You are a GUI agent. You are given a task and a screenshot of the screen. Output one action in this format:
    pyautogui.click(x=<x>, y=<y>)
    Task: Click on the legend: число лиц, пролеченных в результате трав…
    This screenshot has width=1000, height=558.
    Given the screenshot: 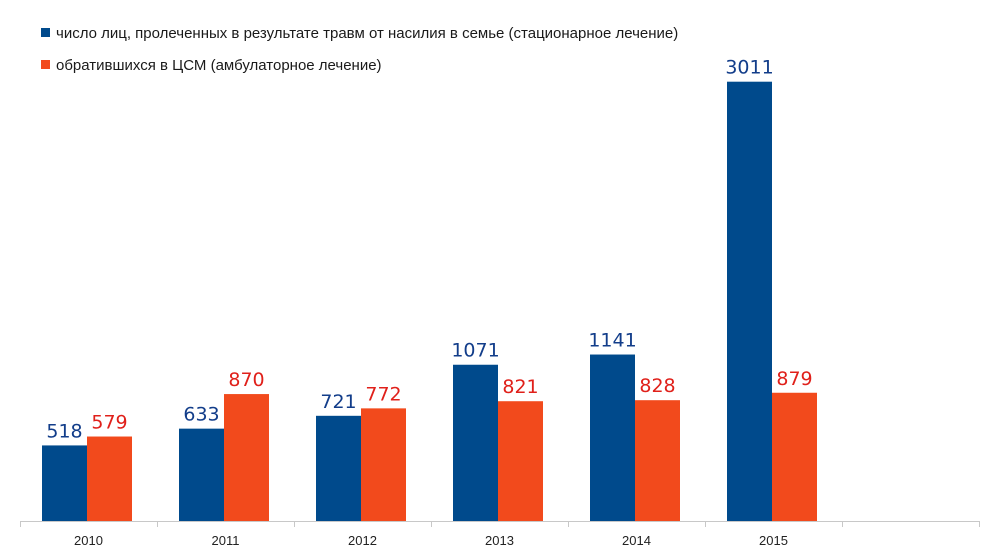 What is the action you would take?
    pyautogui.click(x=359, y=49)
    